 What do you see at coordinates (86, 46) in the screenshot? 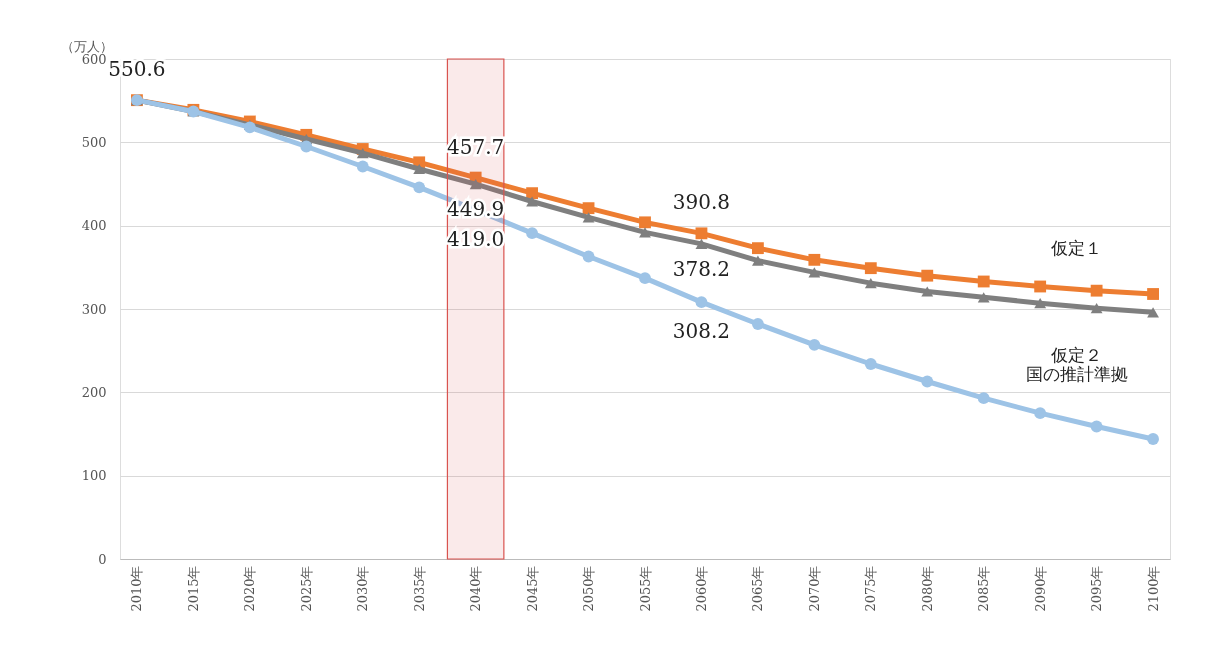
I see `y-axis-title: （万人）` at bounding box center [86, 46].